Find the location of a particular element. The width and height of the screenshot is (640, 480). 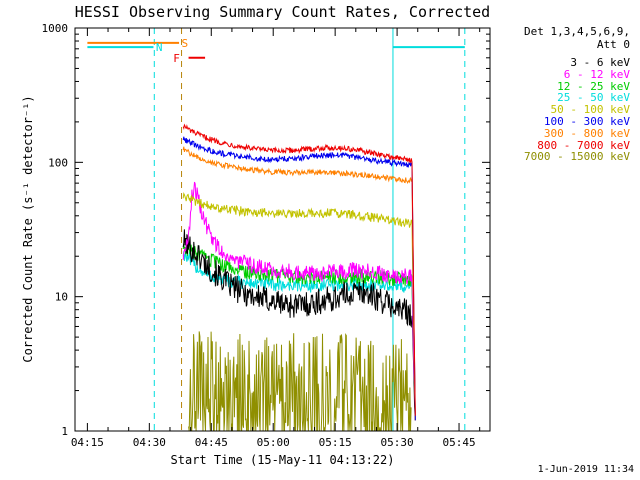

svg-text: 05:15 is located at coordinates (335, 442).